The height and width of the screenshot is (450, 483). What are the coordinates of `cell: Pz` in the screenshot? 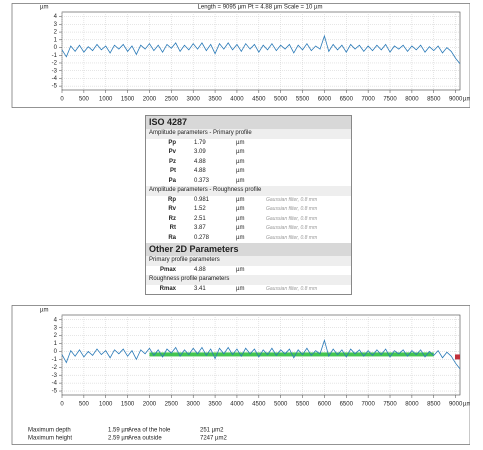 It's located at (172, 161).